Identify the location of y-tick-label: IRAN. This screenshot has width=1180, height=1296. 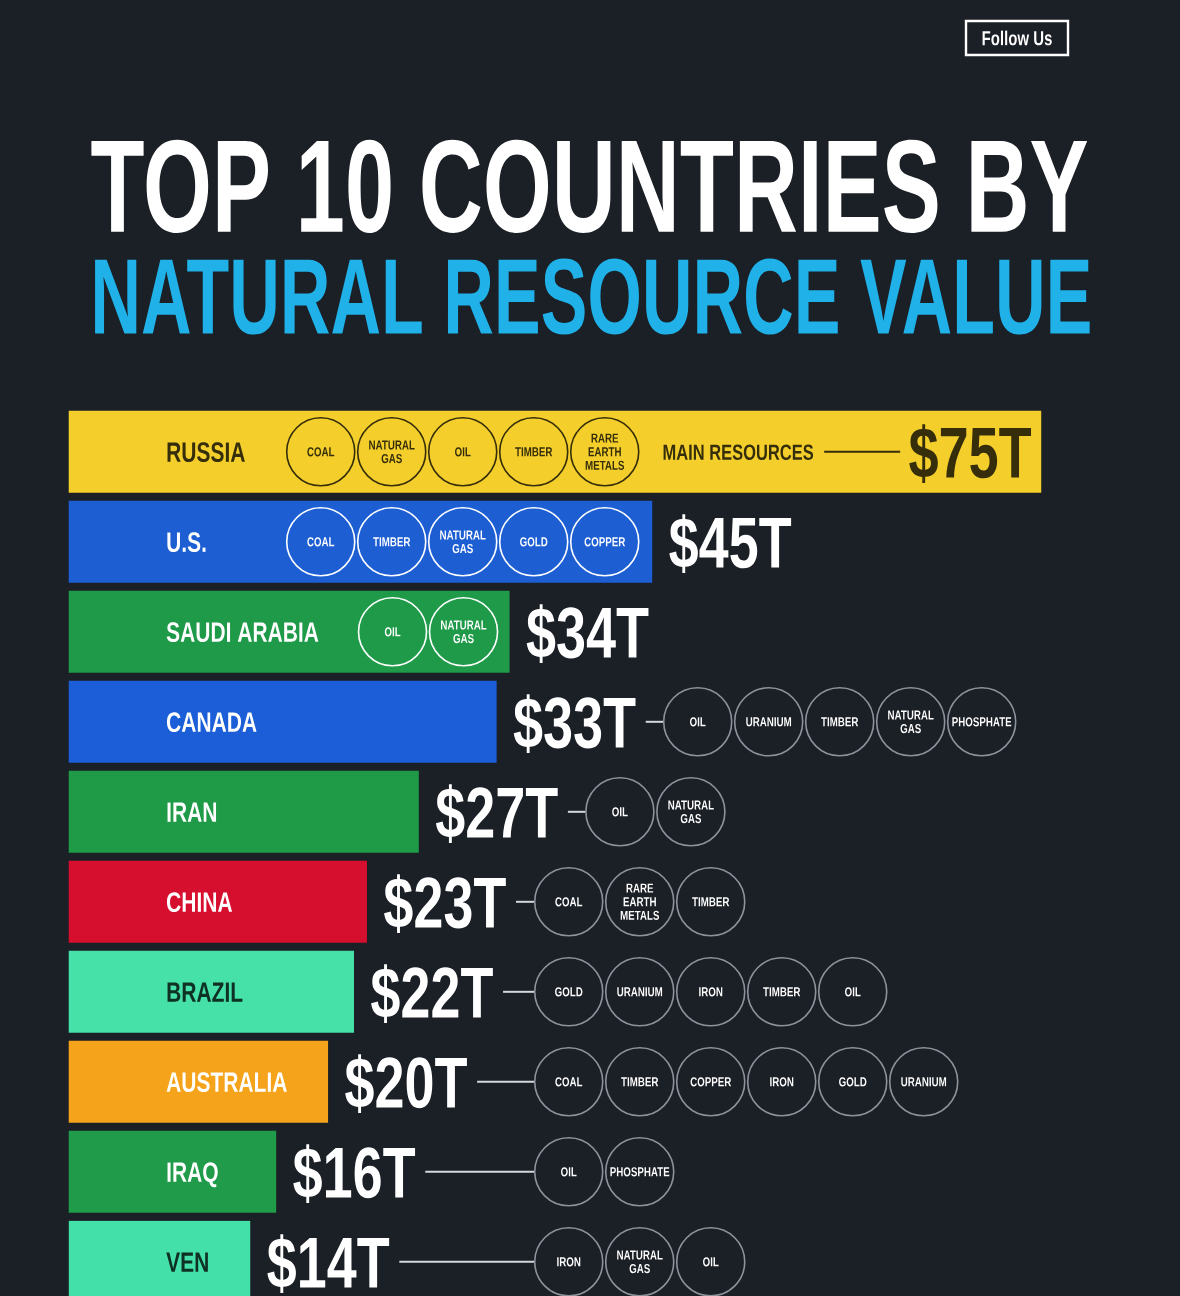
(192, 812).